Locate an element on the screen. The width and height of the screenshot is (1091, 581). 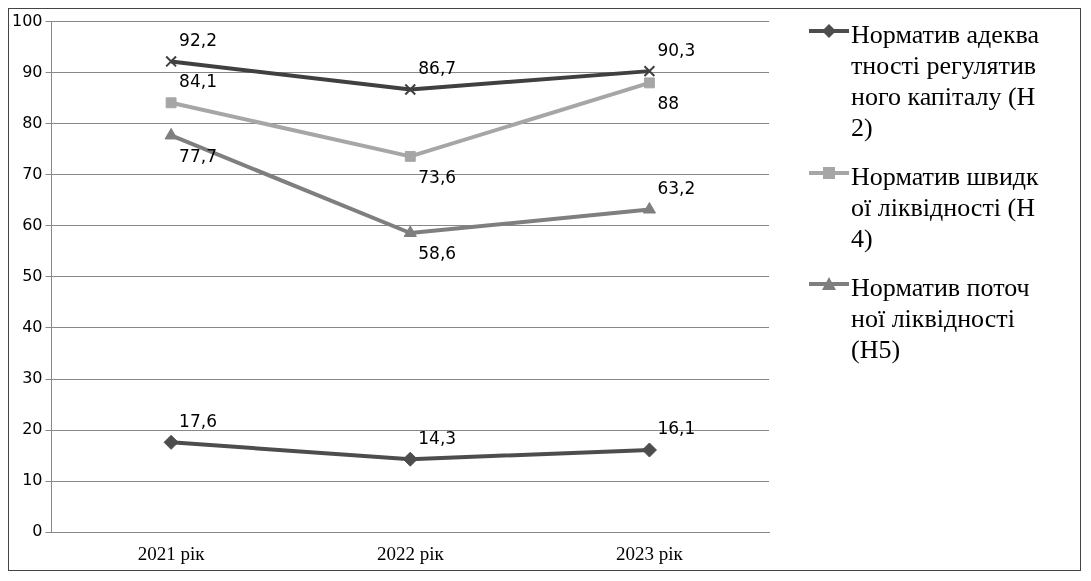
legend-label: Норматив поточної ліквідності (Н5) is located at coordinates (941, 318).